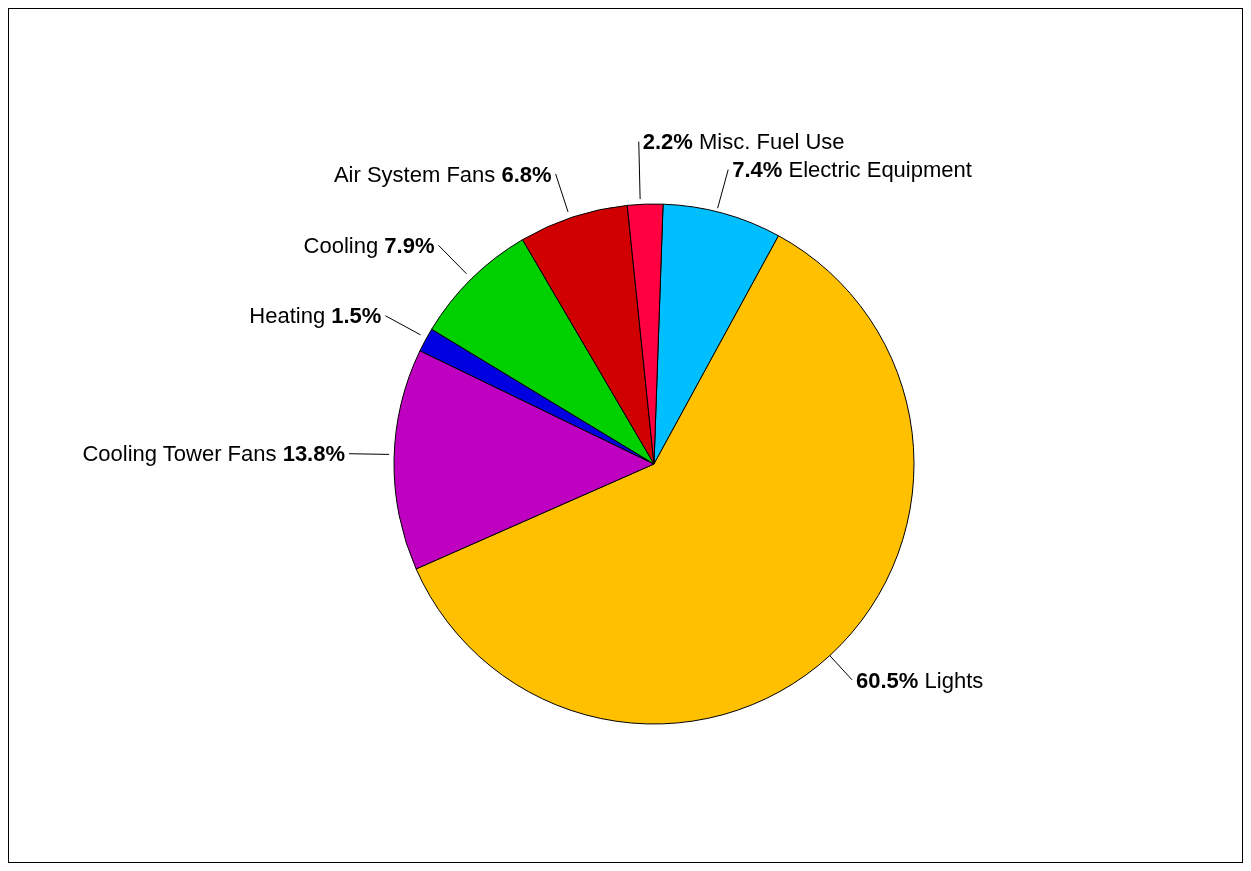  I want to click on data-label: 60.5%, so click(887, 680).